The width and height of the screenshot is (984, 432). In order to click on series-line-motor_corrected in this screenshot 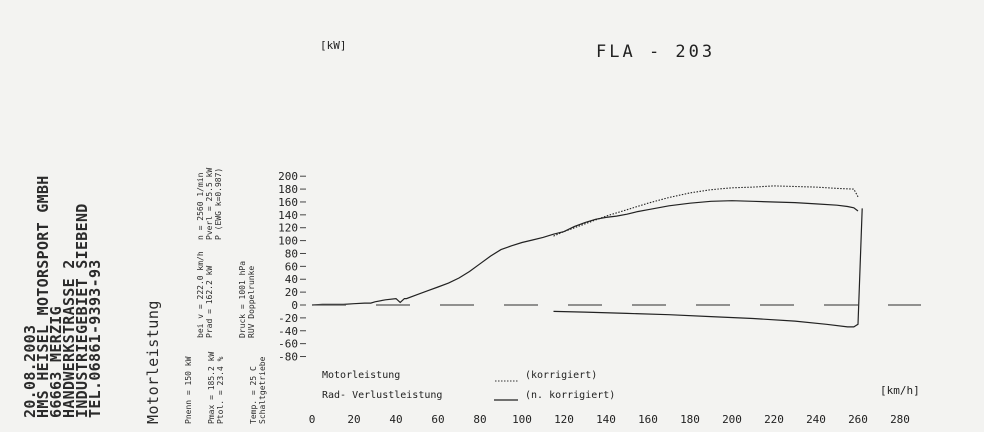, I will do `click(706, 211)`.